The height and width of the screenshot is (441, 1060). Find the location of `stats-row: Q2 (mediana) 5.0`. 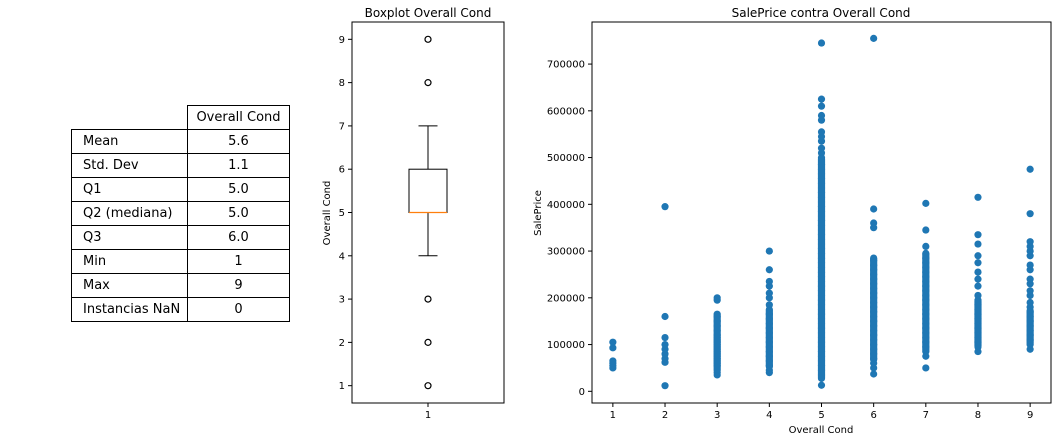

stats-row: Q2 (mediana) 5.0 is located at coordinates (180, 213).